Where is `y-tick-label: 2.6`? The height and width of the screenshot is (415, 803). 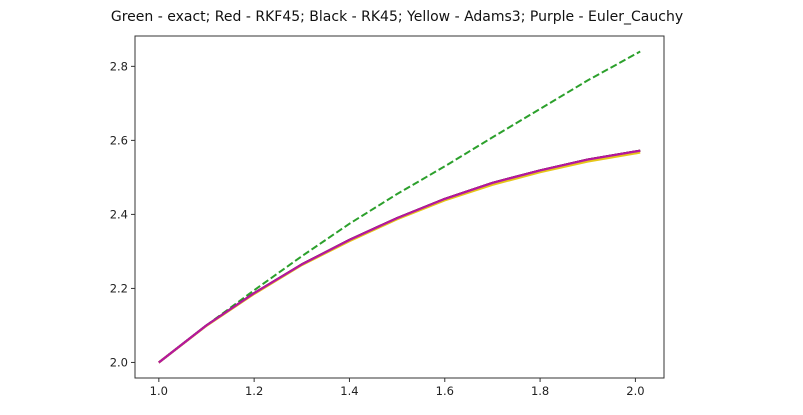
y-tick-label: 2.6 is located at coordinates (119, 140).